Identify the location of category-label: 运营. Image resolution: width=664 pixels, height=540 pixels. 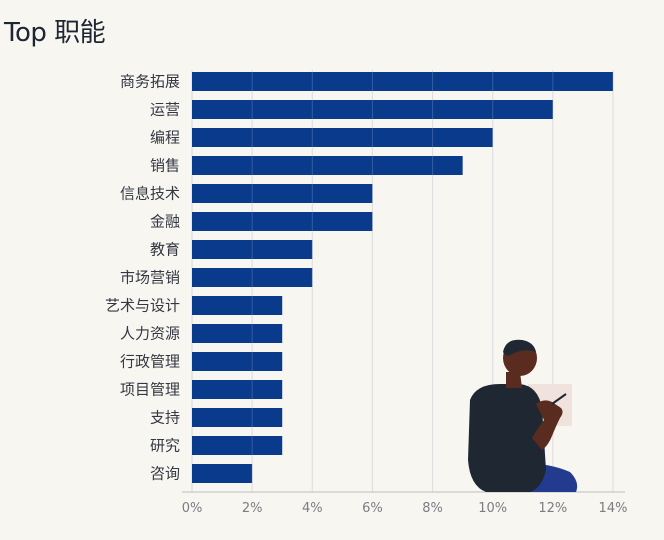
(165, 110).